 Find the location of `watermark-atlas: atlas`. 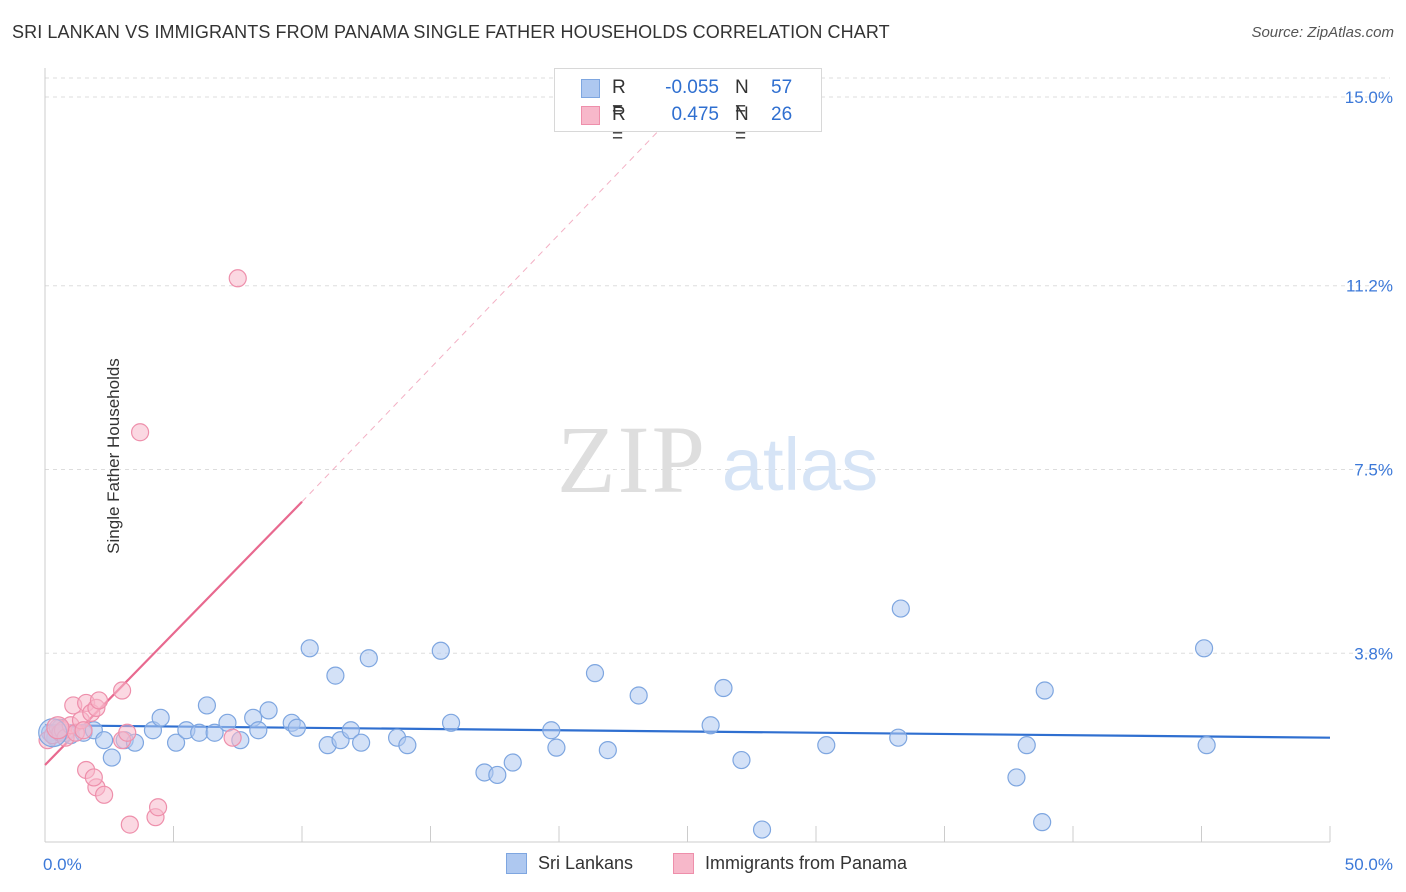

watermark-atlas: atlas is located at coordinates (800, 464).